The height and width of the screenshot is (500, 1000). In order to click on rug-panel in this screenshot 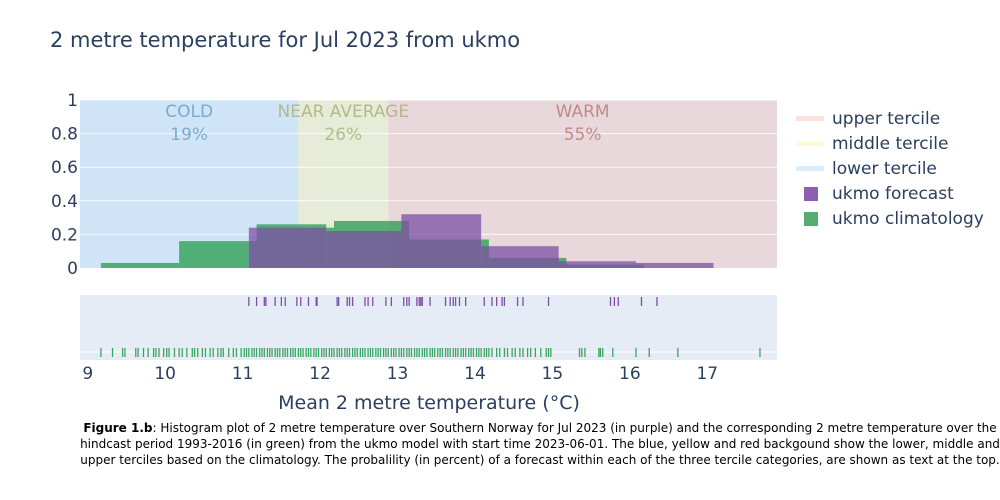, I will do `click(428, 327)`.